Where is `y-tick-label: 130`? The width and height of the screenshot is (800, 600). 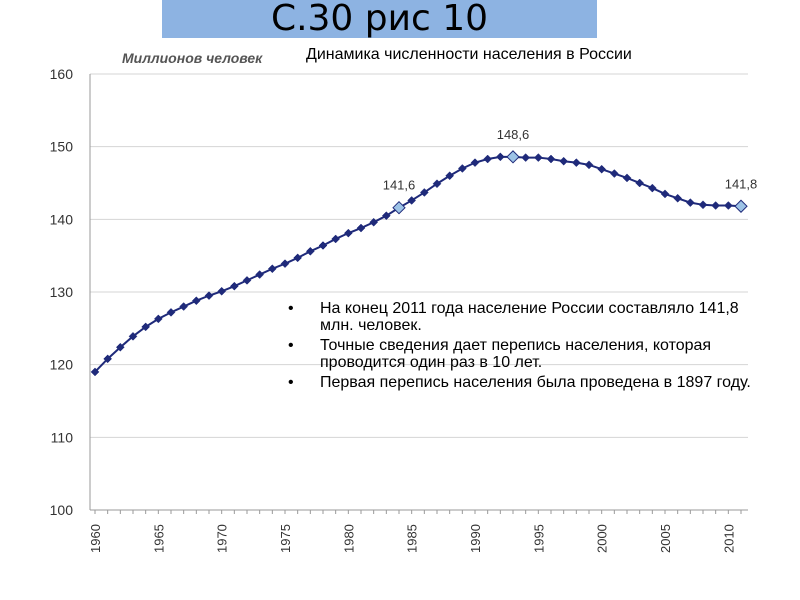
y-tick-label: 130 is located at coordinates (62, 292).